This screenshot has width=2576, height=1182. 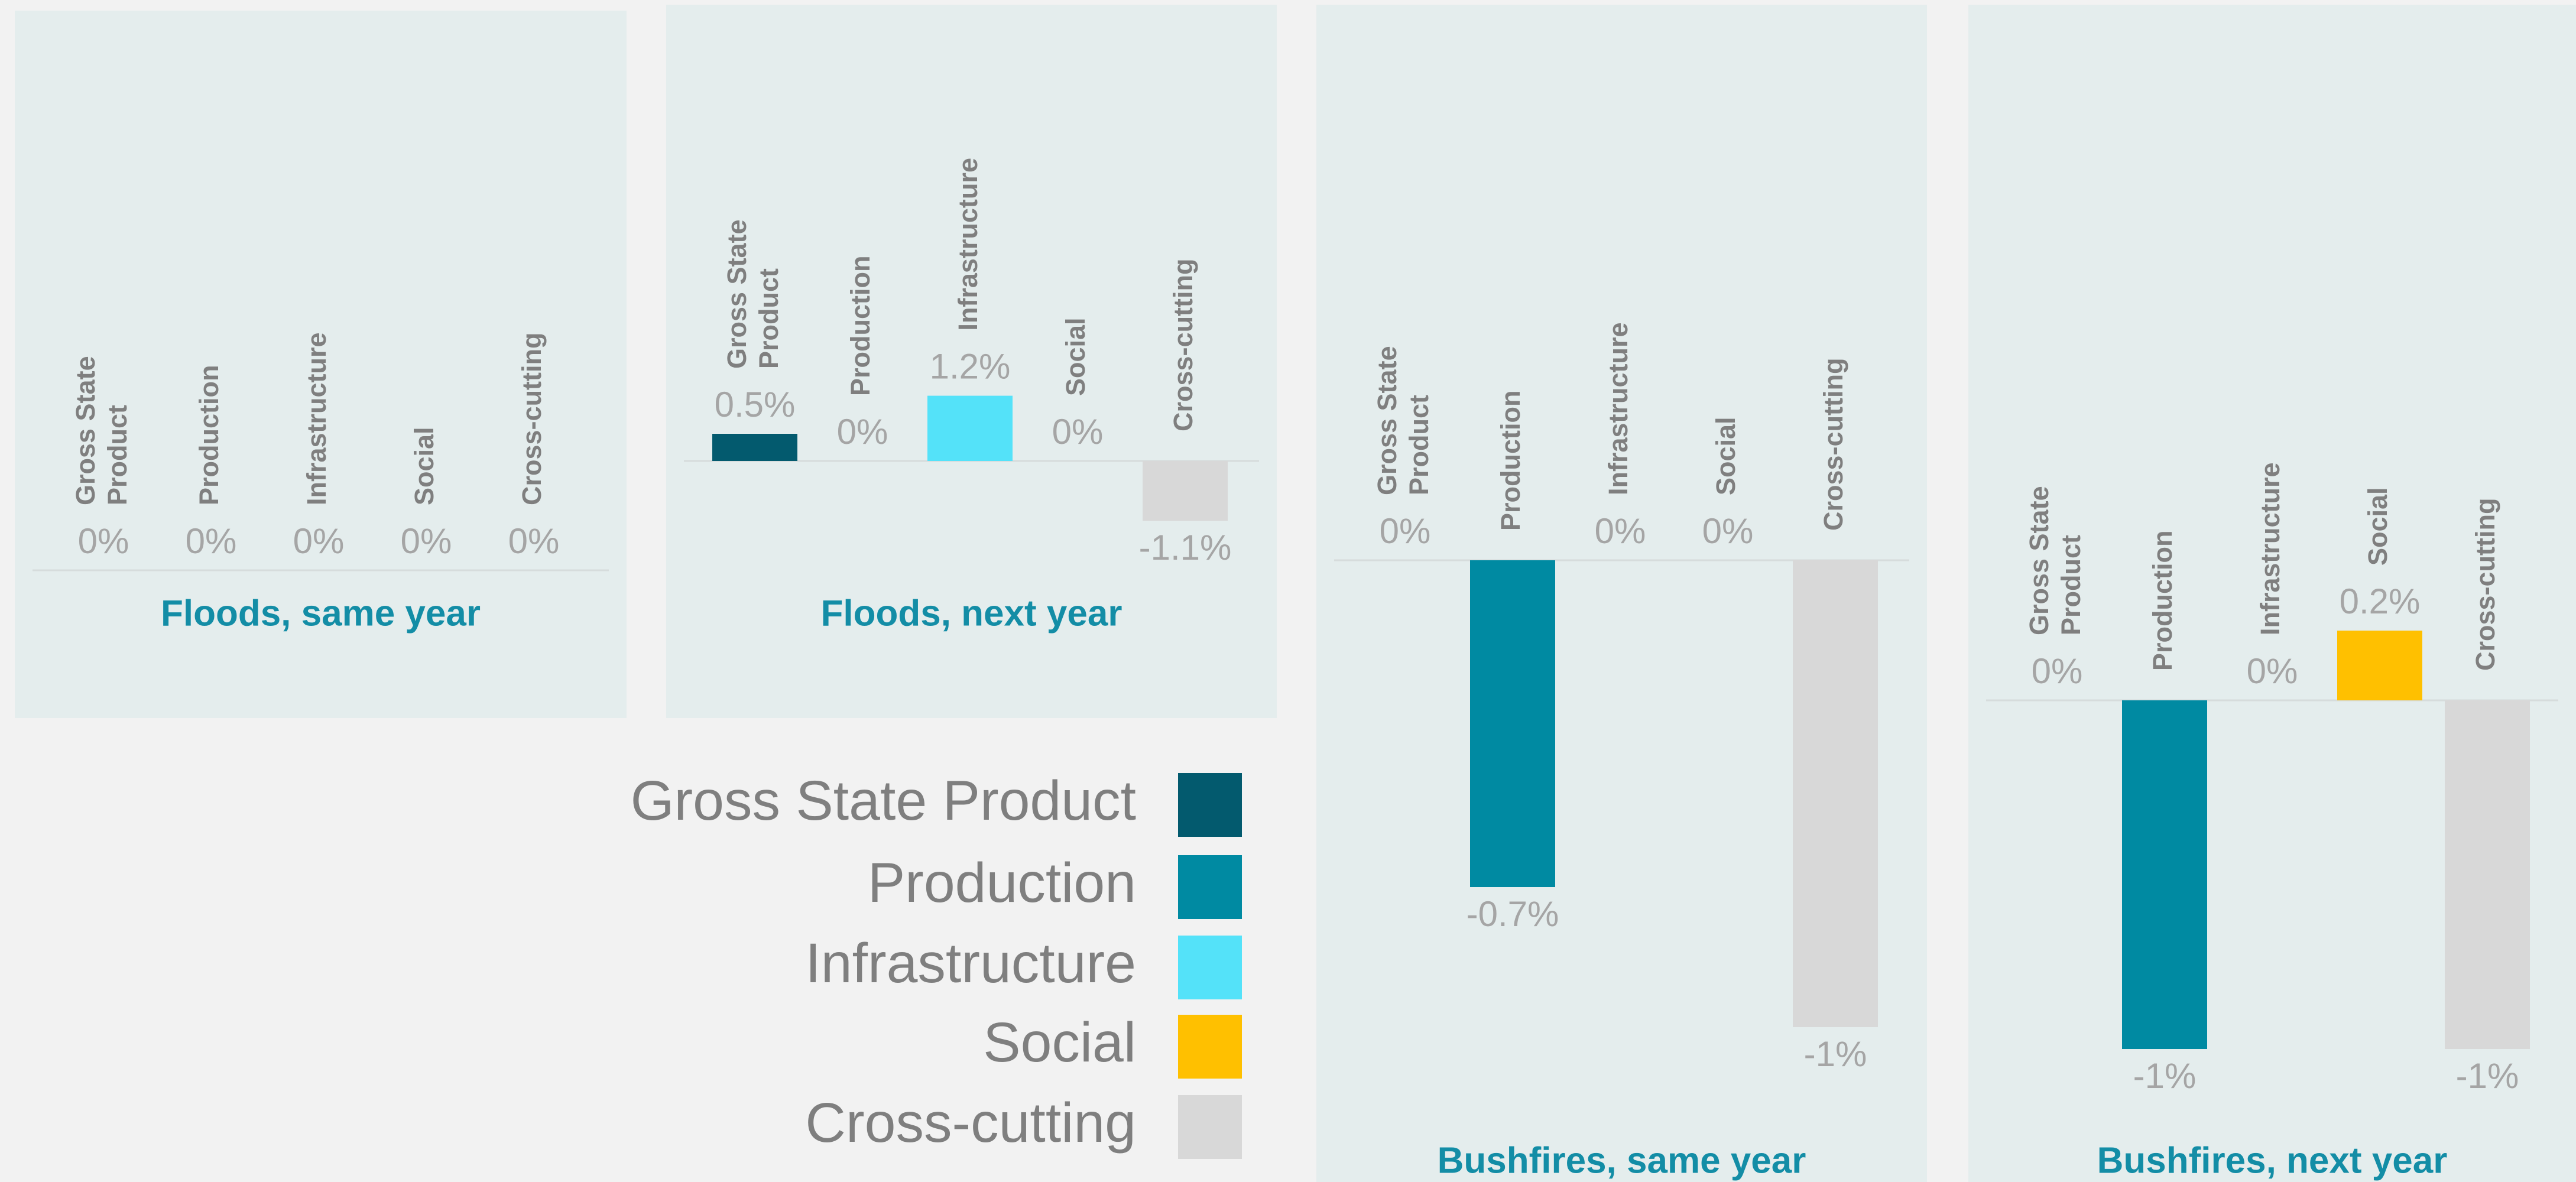 What do you see at coordinates (1002, 883) in the screenshot?
I see `legend-label: Production` at bounding box center [1002, 883].